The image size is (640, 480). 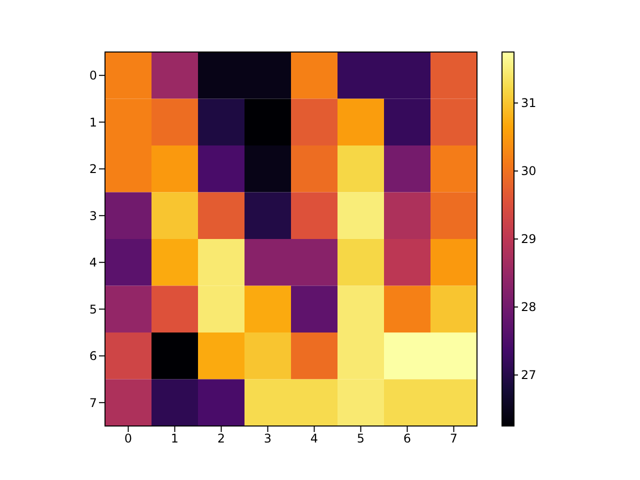 What do you see at coordinates (93, 215) in the screenshot?
I see `y-tick-label: 3` at bounding box center [93, 215].